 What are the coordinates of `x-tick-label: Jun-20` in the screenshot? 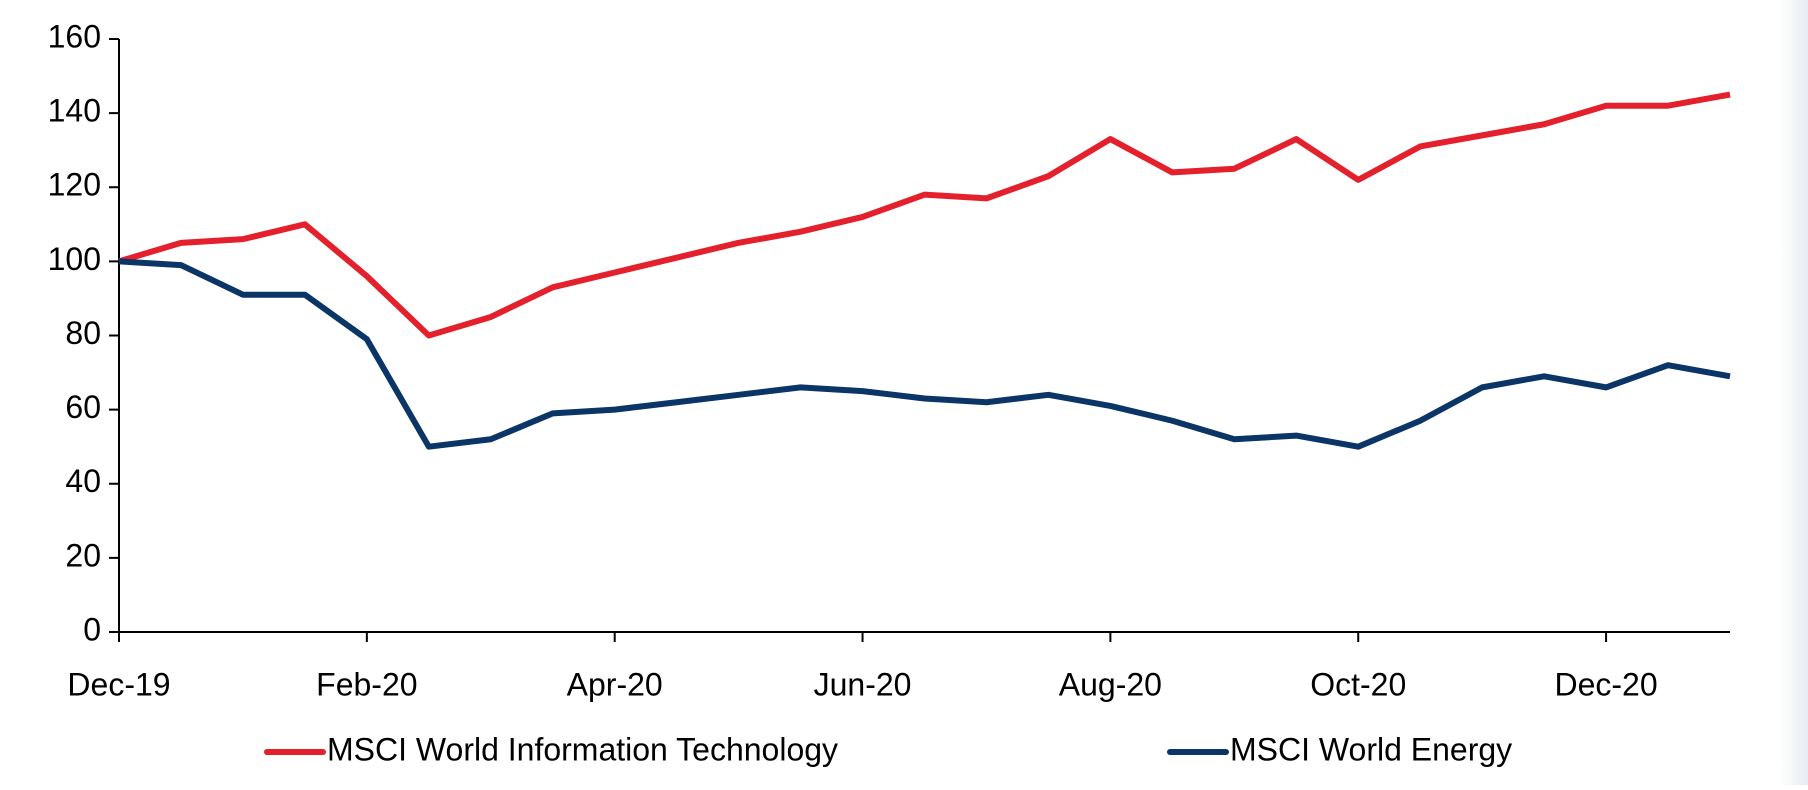 It's located at (863, 684).